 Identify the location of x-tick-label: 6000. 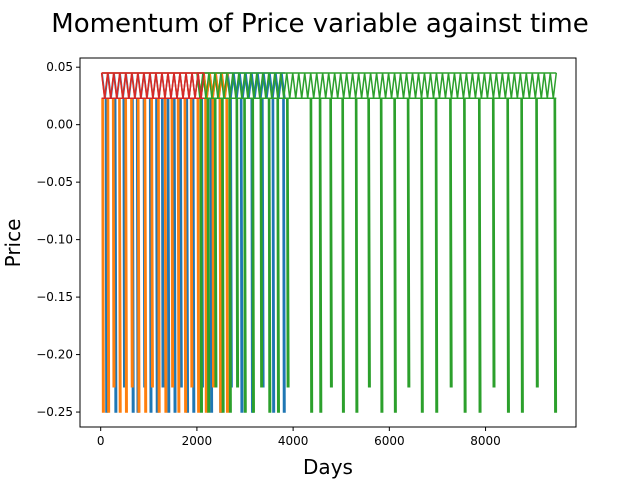
(389, 441).